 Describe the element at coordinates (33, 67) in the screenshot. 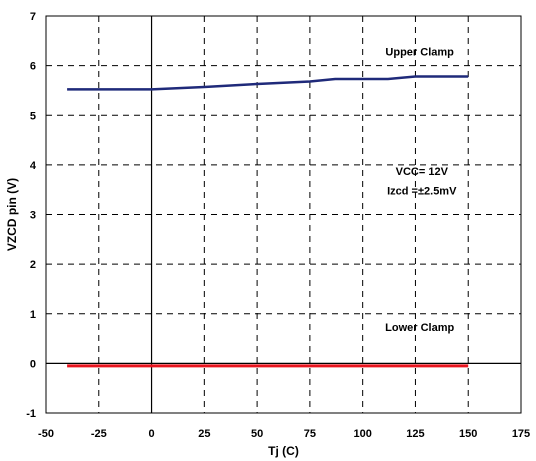

I see `y-tick-label: 6` at that location.